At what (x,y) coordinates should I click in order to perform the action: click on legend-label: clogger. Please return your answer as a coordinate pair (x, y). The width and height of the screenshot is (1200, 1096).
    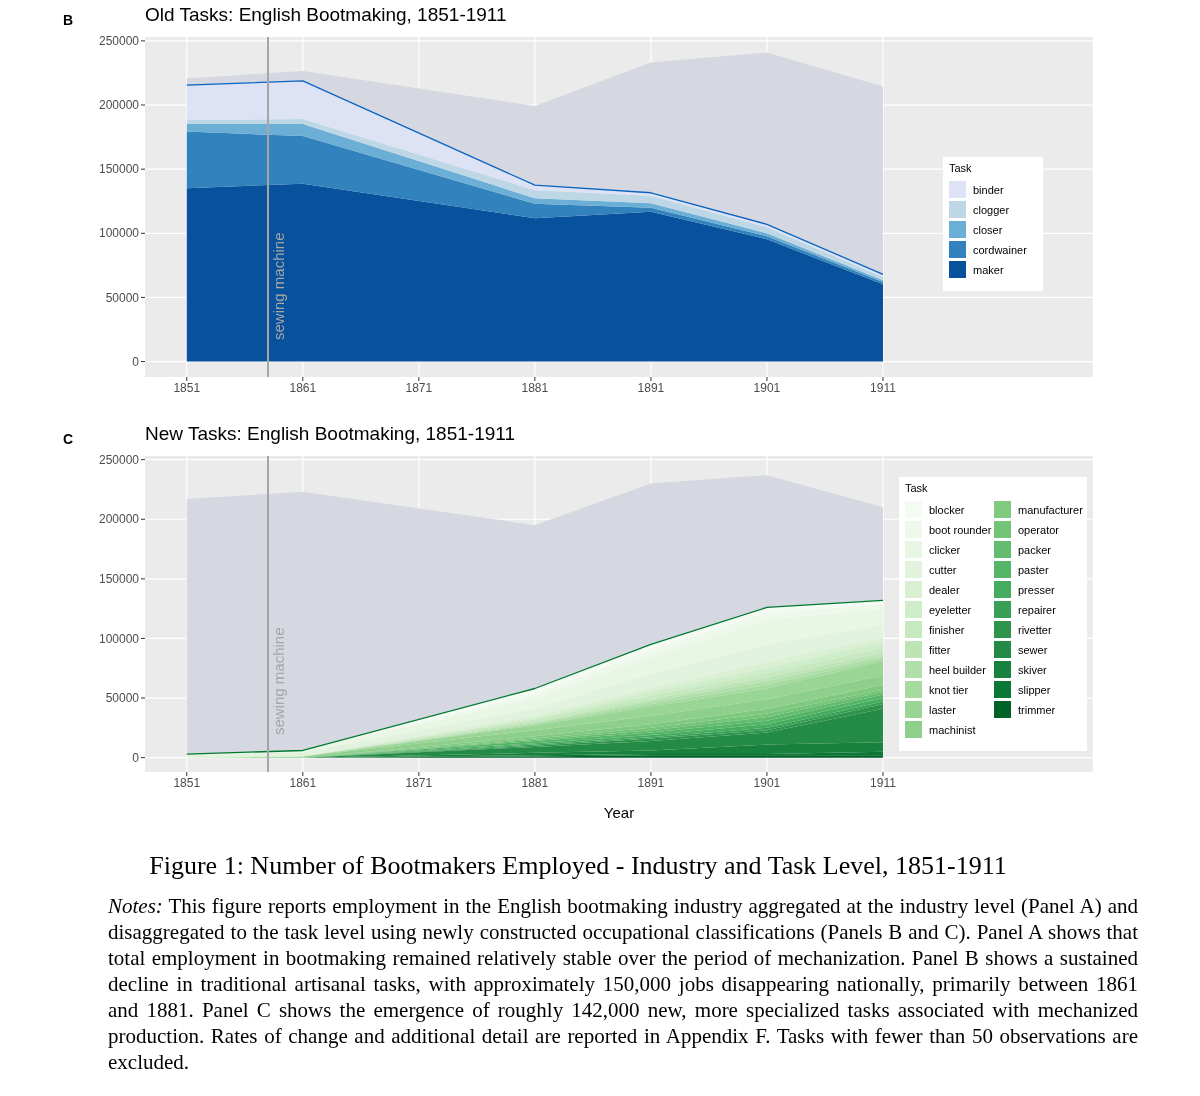
    Looking at the image, I should click on (991, 209).